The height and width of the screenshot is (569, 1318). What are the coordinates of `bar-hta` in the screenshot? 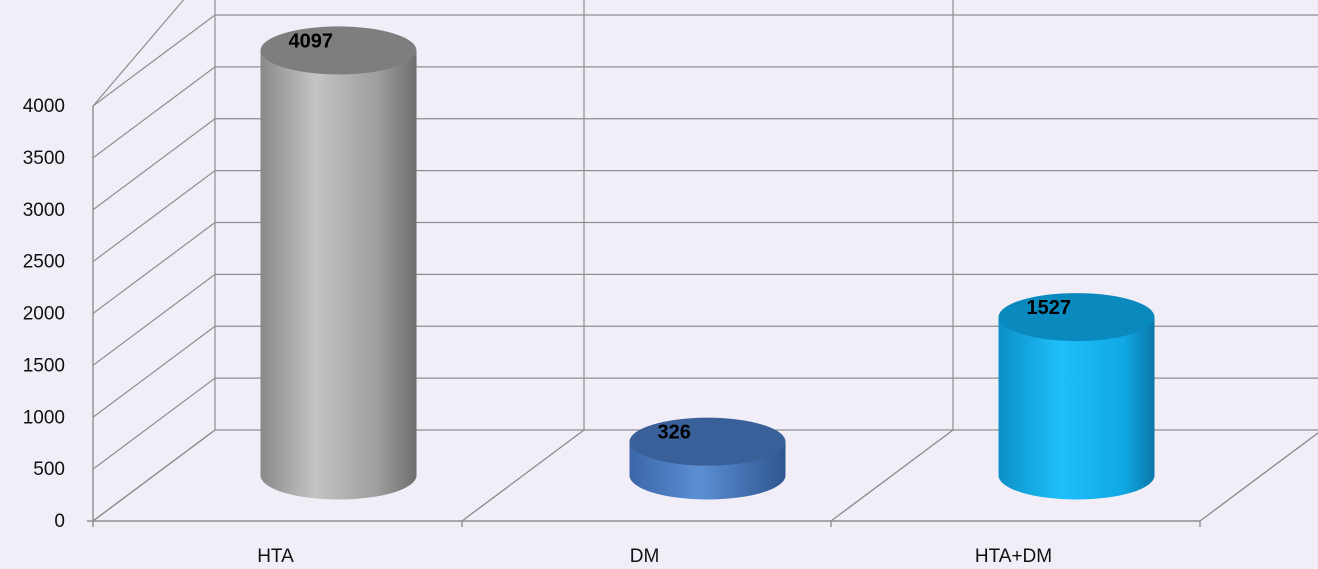 It's located at (338, 263).